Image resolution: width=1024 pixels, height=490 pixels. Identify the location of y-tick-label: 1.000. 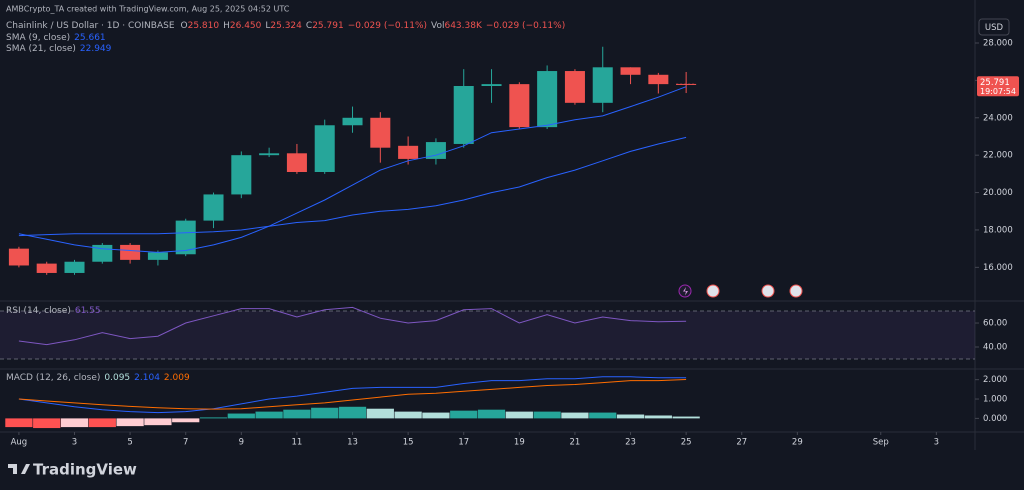
(995, 400).